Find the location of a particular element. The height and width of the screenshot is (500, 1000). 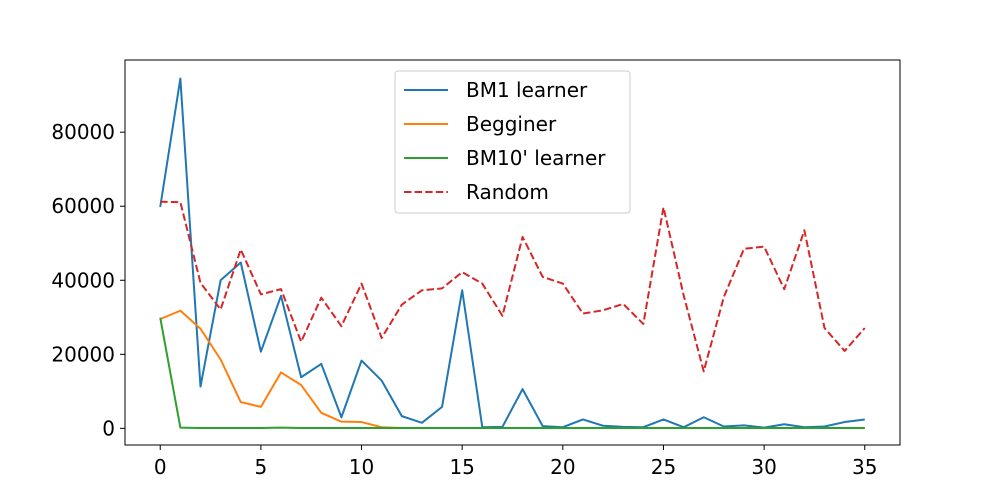

y-tick-label: 40000 is located at coordinates (83, 280).